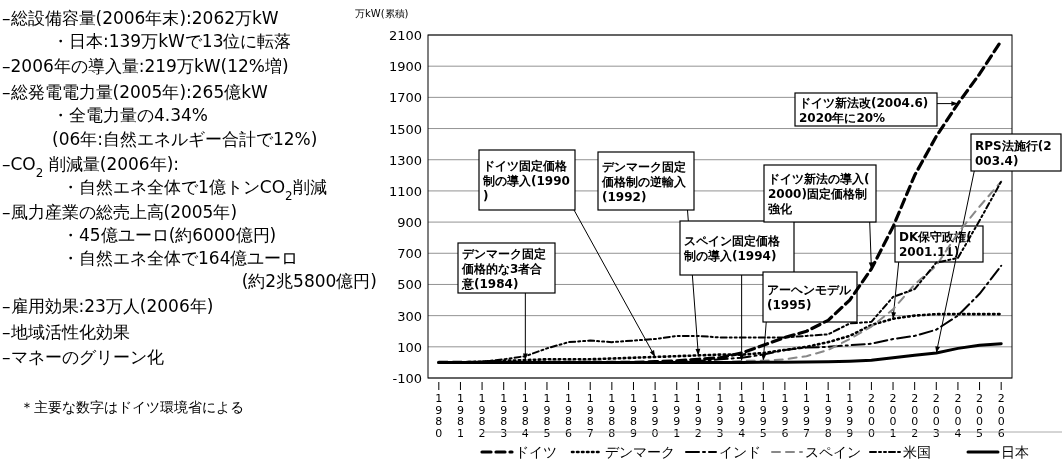 This screenshot has height=468, width=1062. I want to click on x-tick-label: 1999, so click(850, 416).